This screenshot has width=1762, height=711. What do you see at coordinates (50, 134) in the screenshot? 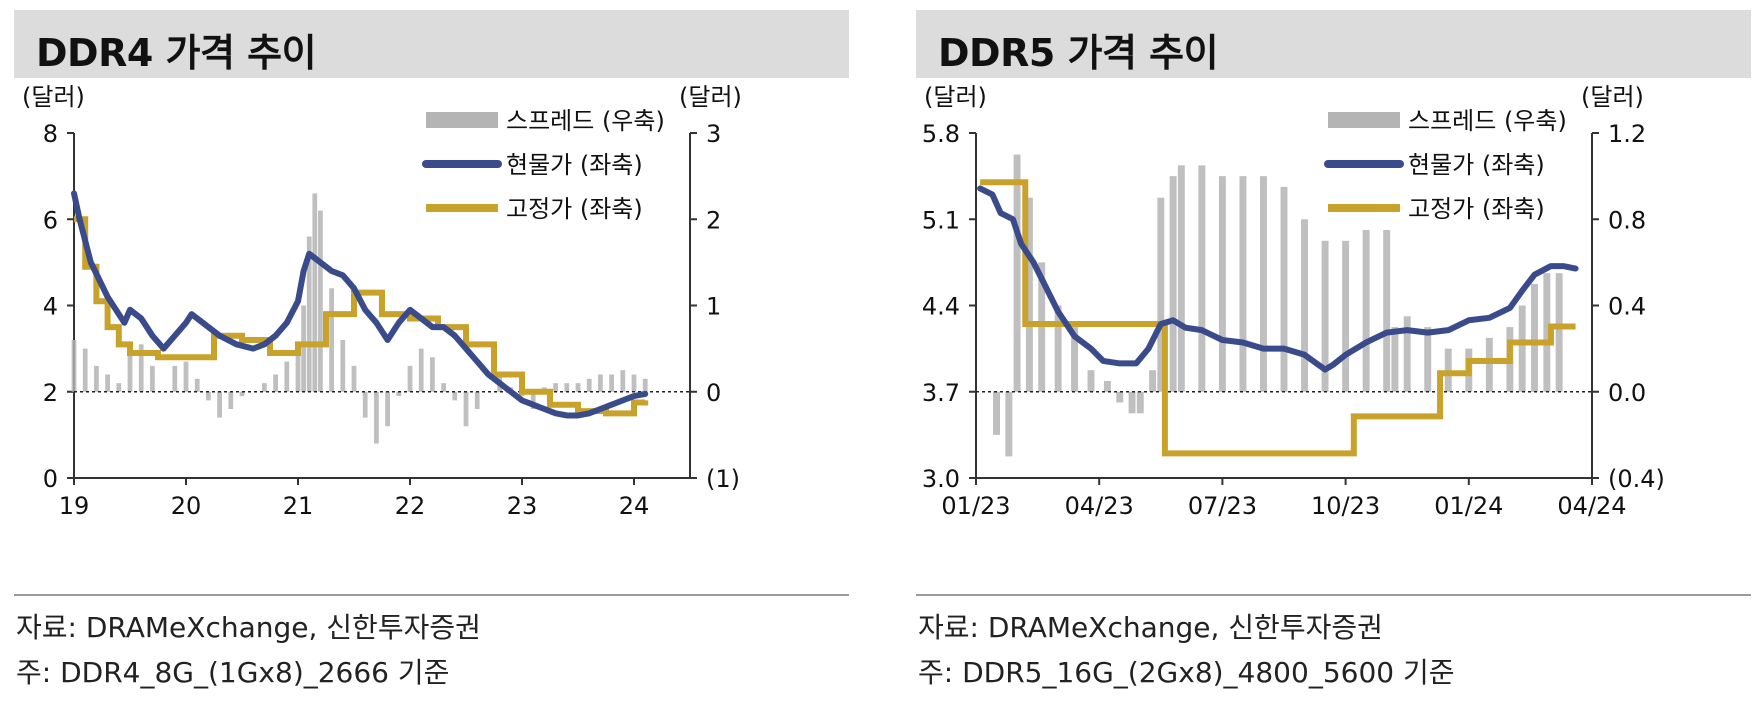
I see `left-tick-label: 8` at bounding box center [50, 134].